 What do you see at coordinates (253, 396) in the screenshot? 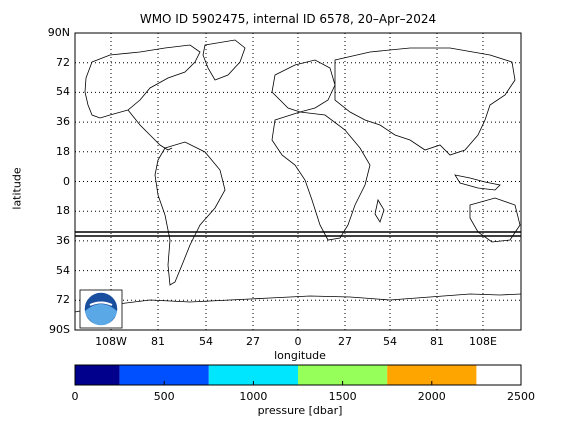
I see `colorbar-tick-label: 1000` at bounding box center [253, 396].